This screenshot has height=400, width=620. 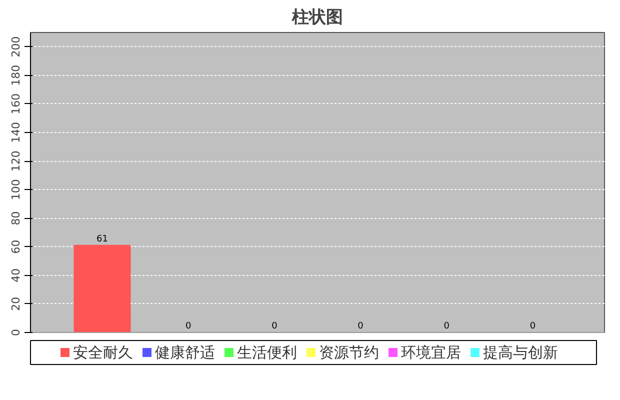 What do you see at coordinates (16, 218) in the screenshot?
I see `y-tick-label: 80` at bounding box center [16, 218].